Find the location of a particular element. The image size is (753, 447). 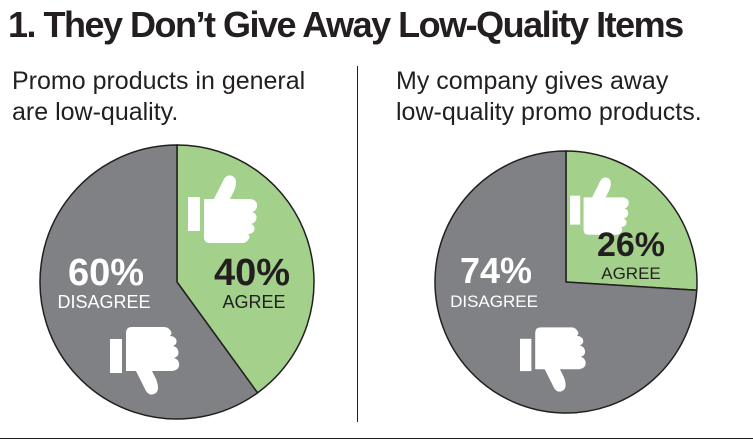

pie-value-agree: 40% is located at coordinates (252, 273).